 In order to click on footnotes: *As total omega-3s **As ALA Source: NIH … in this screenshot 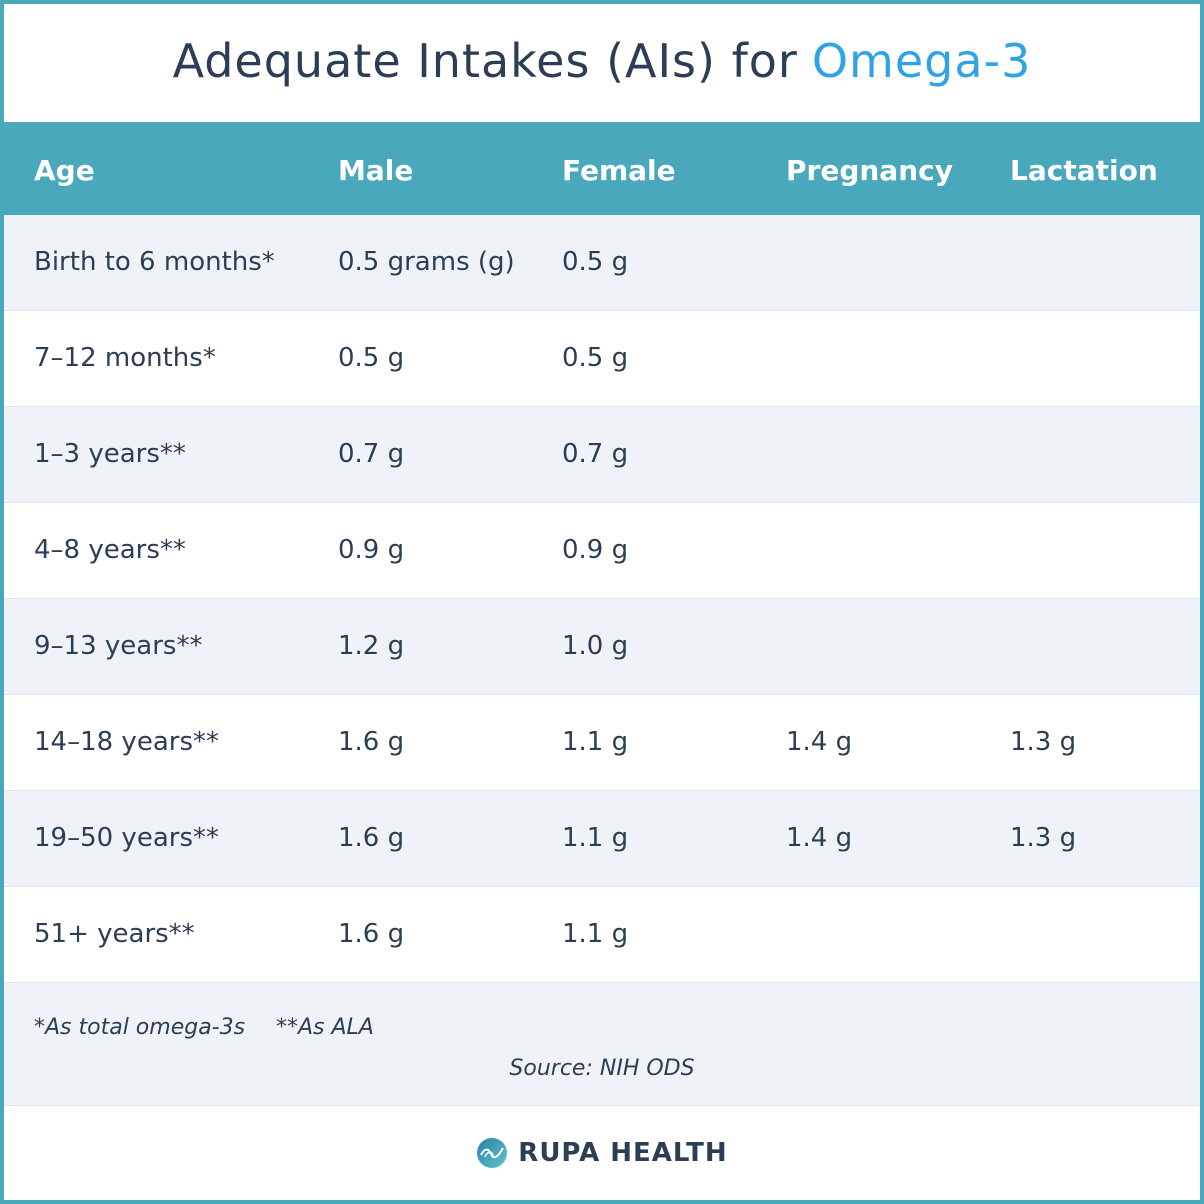, I will do `click(602, 1044)`.